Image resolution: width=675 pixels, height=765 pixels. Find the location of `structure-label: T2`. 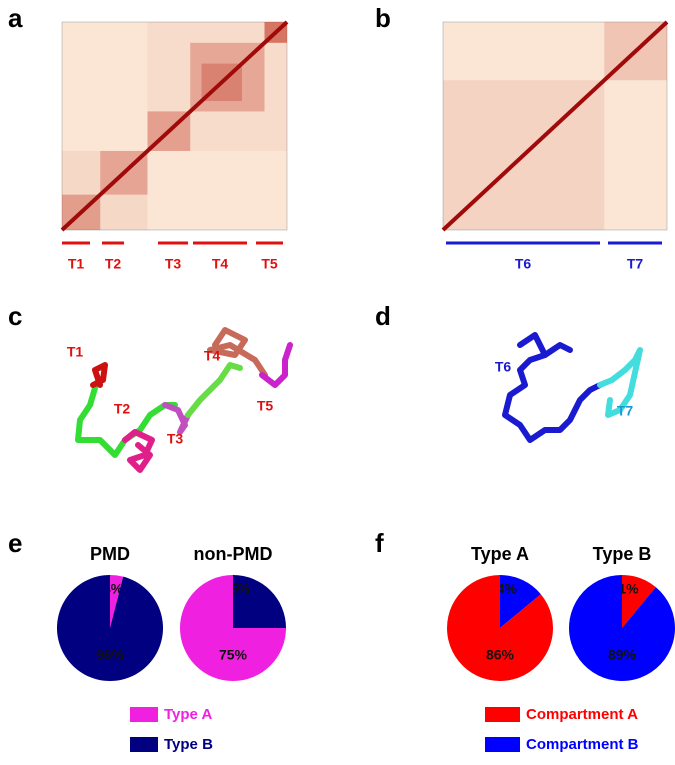

structure-label: T2 is located at coordinates (122, 409).